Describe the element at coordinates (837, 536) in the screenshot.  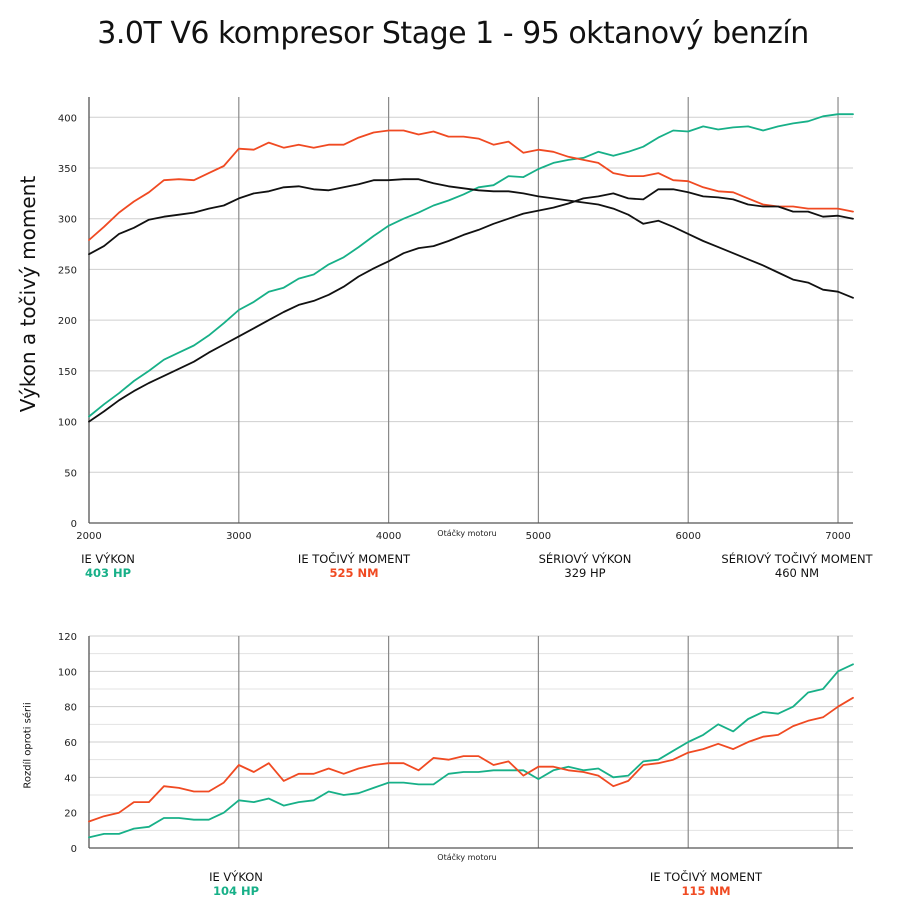
I see `x-tick-label: 7000` at that location.